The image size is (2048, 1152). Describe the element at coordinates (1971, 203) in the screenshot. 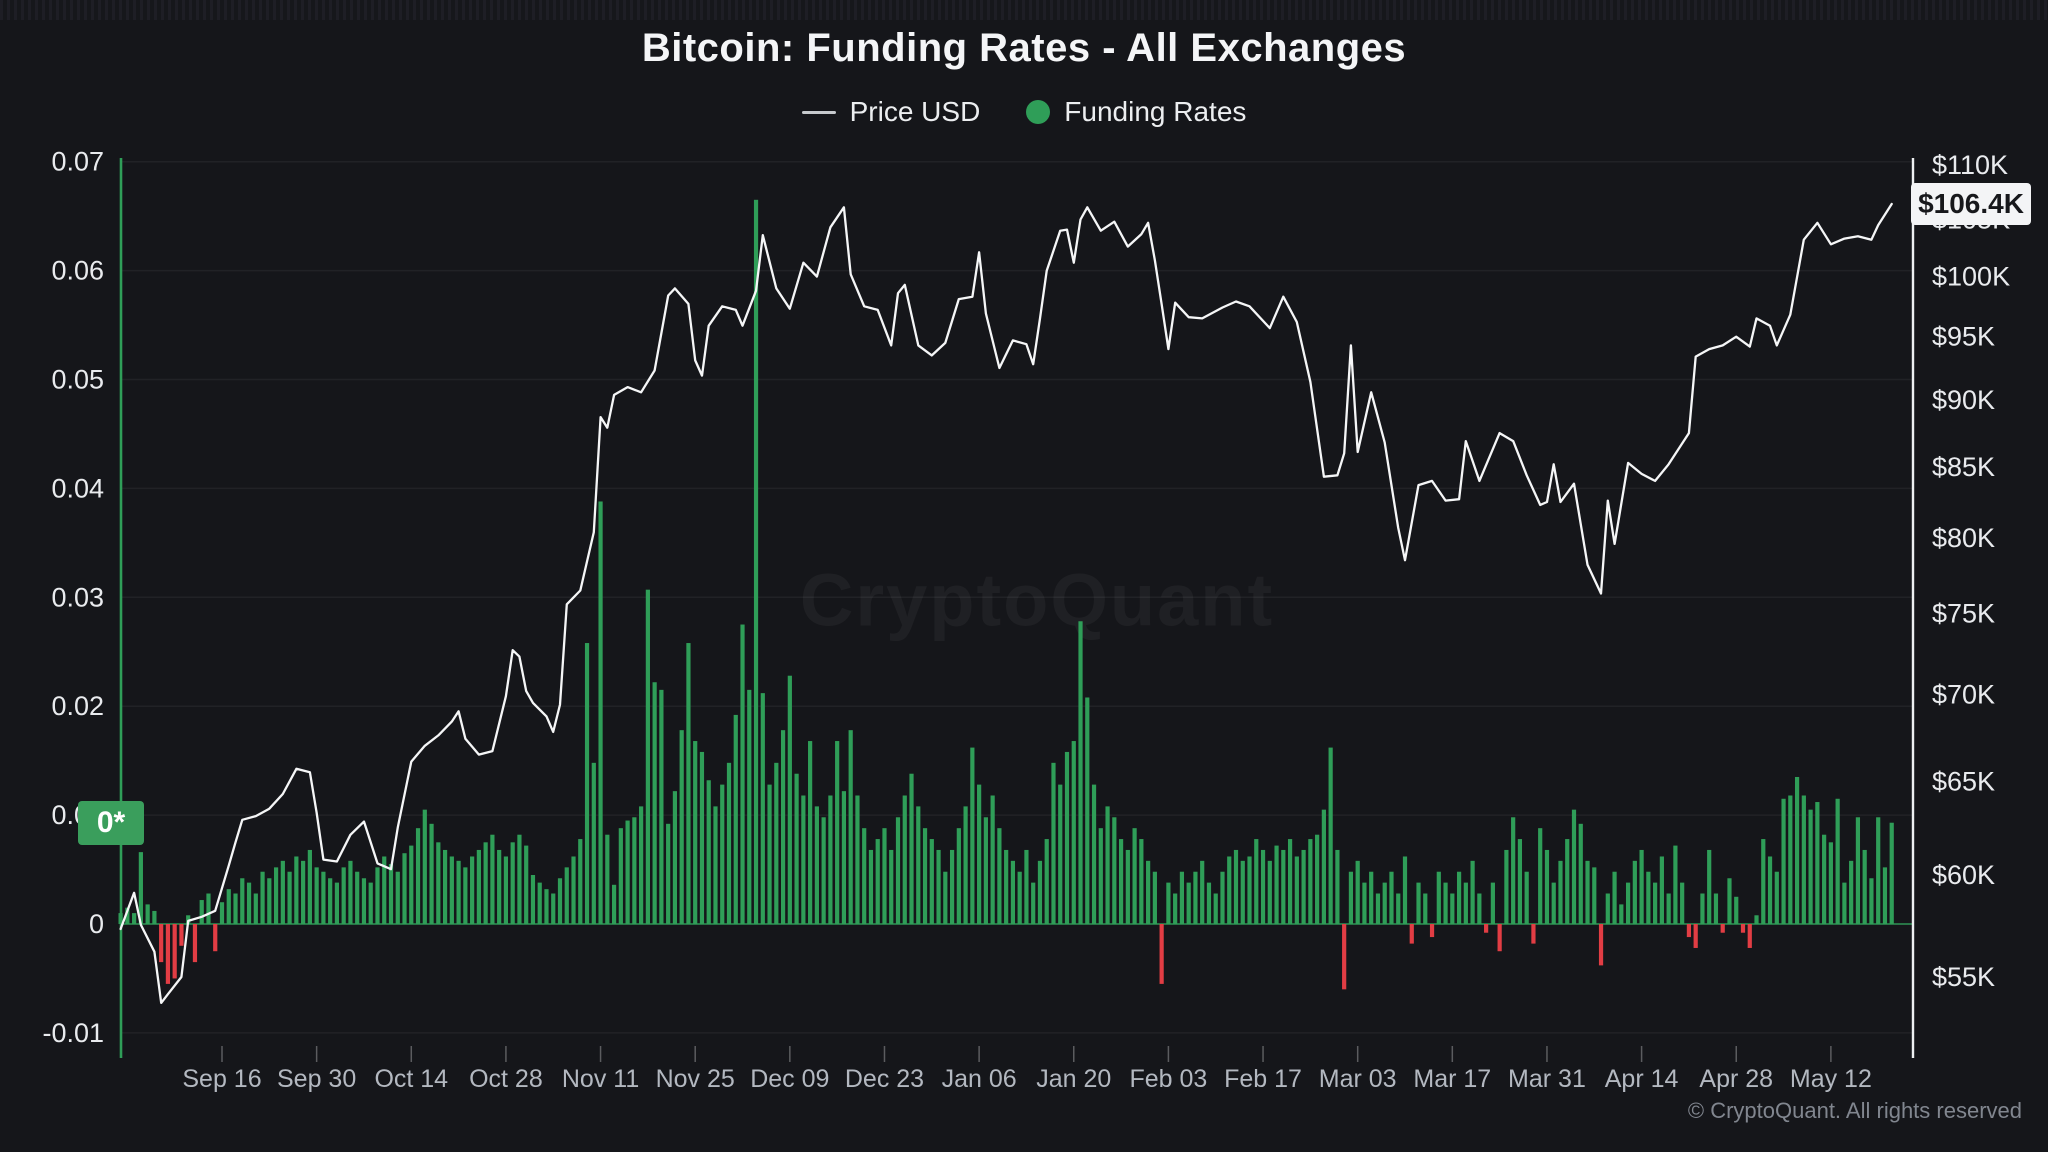

I see `price-current-badge: $106.4K` at that location.